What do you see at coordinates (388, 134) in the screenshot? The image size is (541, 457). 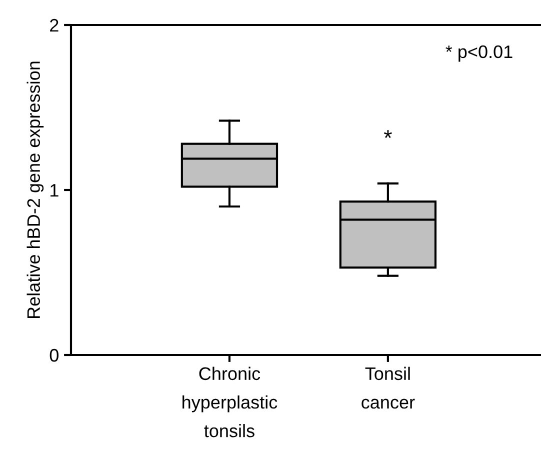 I see `annotation: *` at bounding box center [388, 134].